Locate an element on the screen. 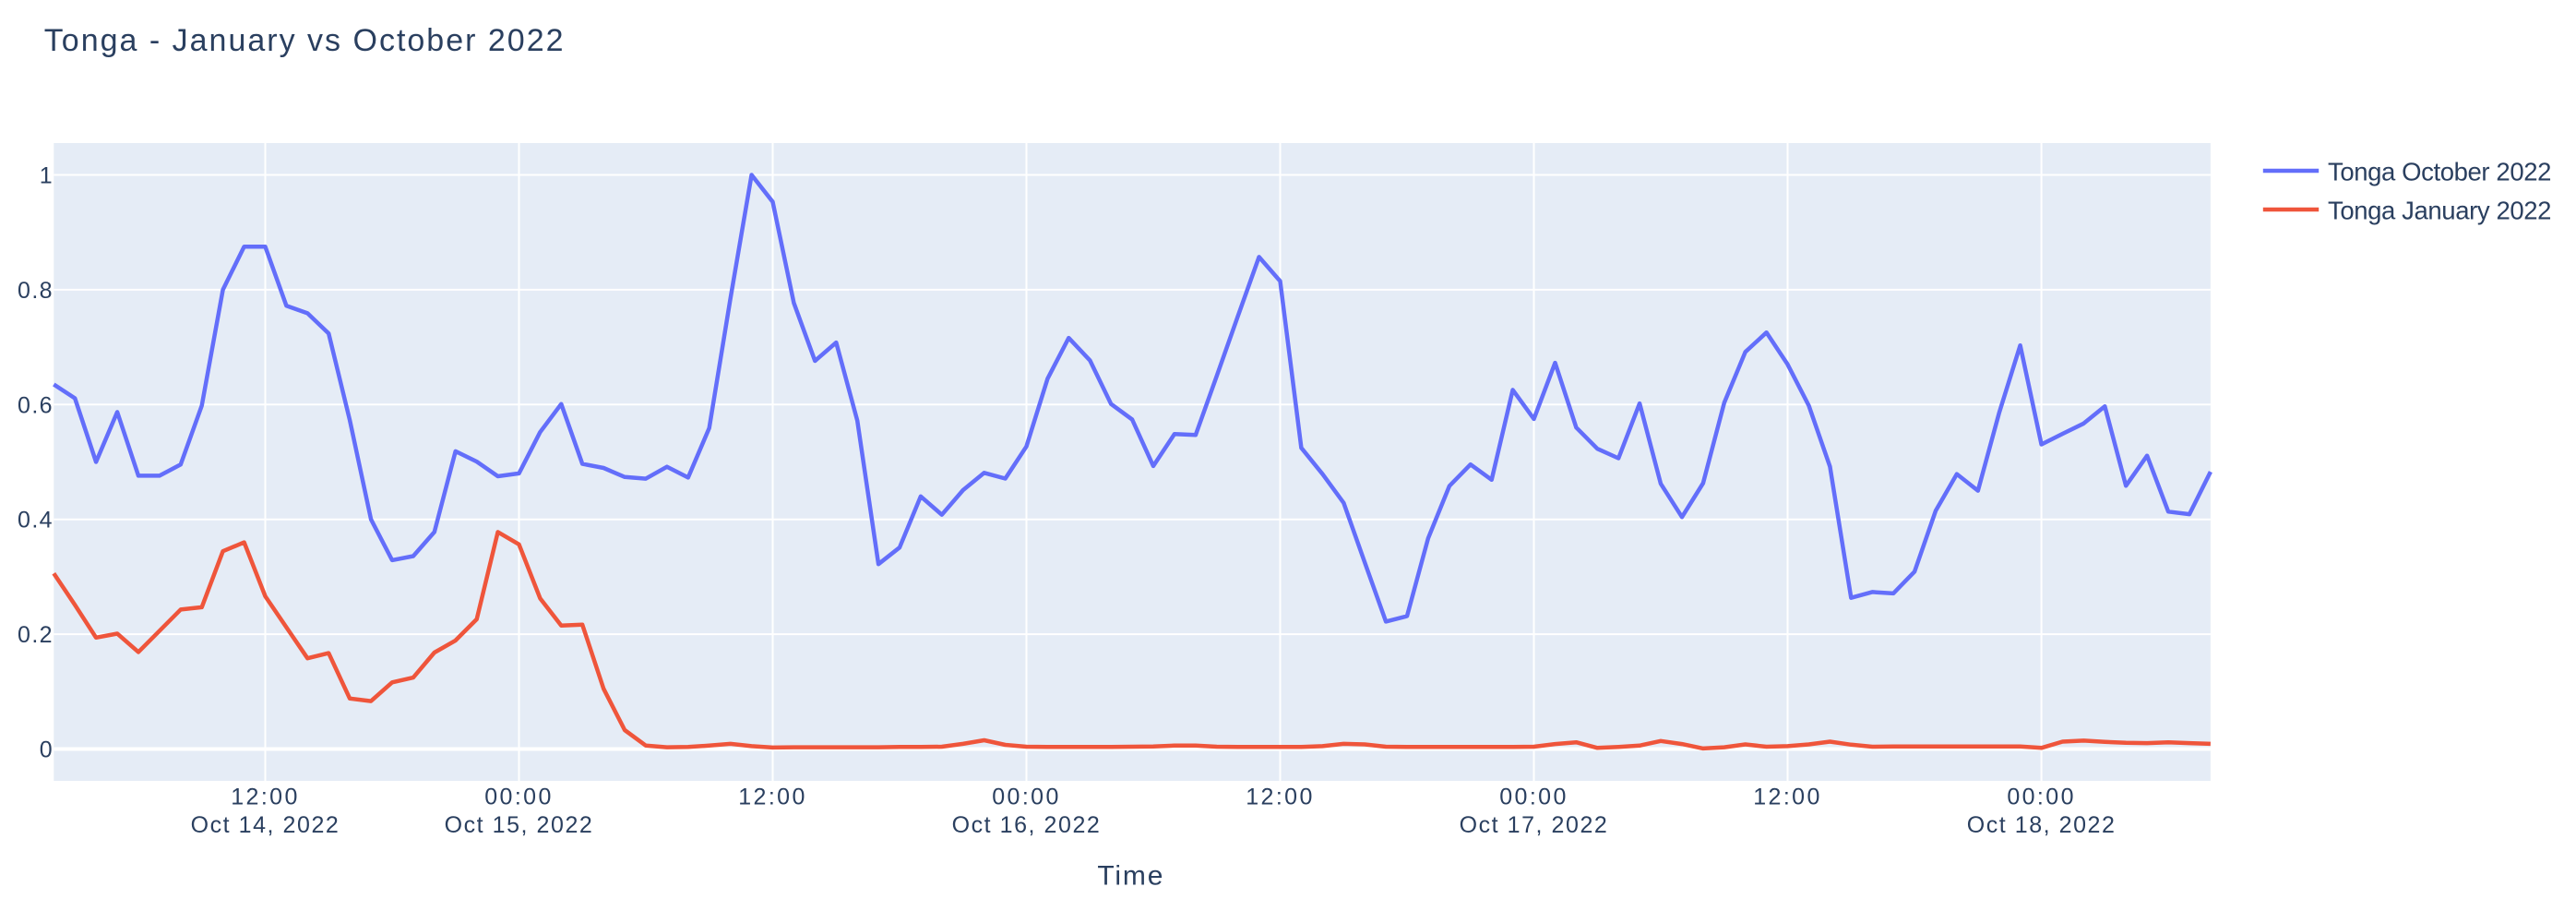 The width and height of the screenshot is (2576, 899). svg-text:Tonga - January vs October 202: Tonga - January vs October 2022 is located at coordinates (305, 40).